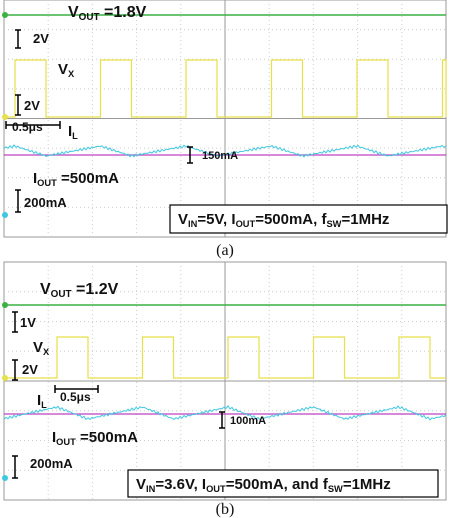 This screenshot has height=518, width=450. What do you see at coordinates (248, 421) in the screenshot?
I see `ripple-label: 100mA` at bounding box center [248, 421].